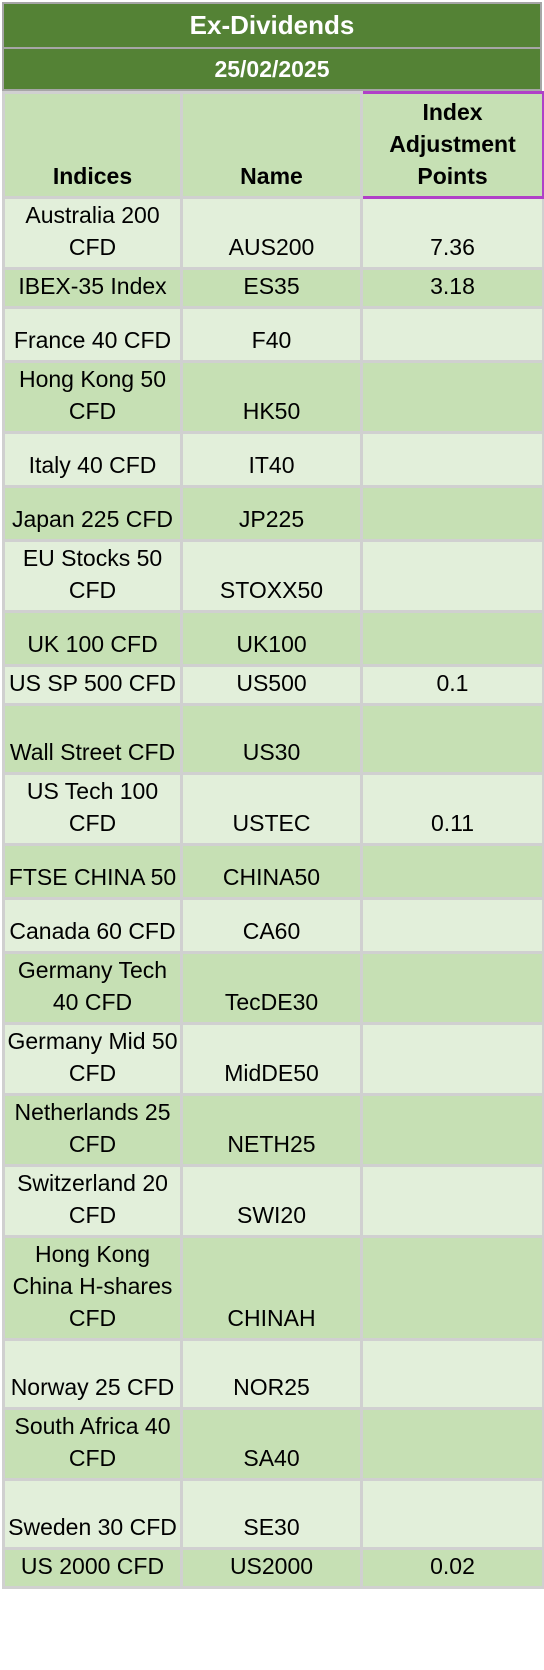 This screenshot has height=1670, width=544. Describe the element at coordinates (92, 513) in the screenshot. I see `cell-index: Japan 225 CFD` at that location.